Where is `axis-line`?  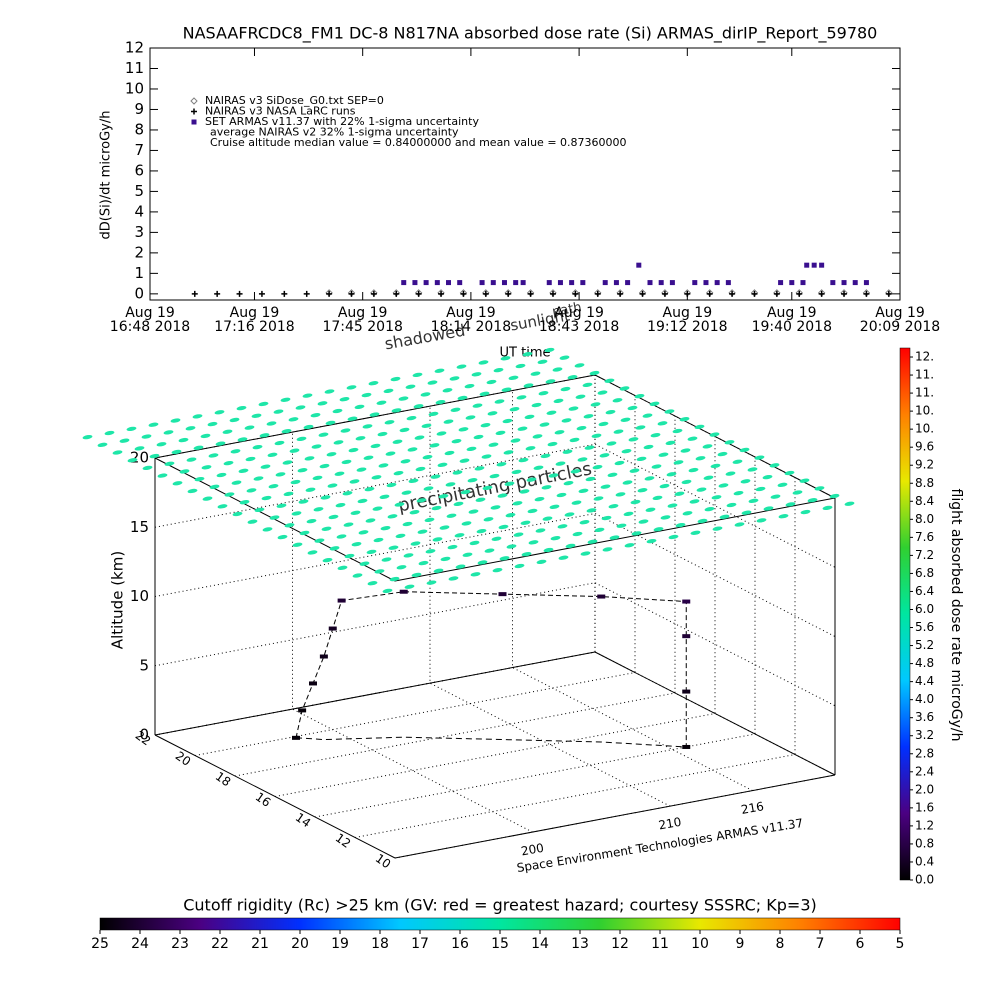
axis-line is located at coordinates (615, 816).